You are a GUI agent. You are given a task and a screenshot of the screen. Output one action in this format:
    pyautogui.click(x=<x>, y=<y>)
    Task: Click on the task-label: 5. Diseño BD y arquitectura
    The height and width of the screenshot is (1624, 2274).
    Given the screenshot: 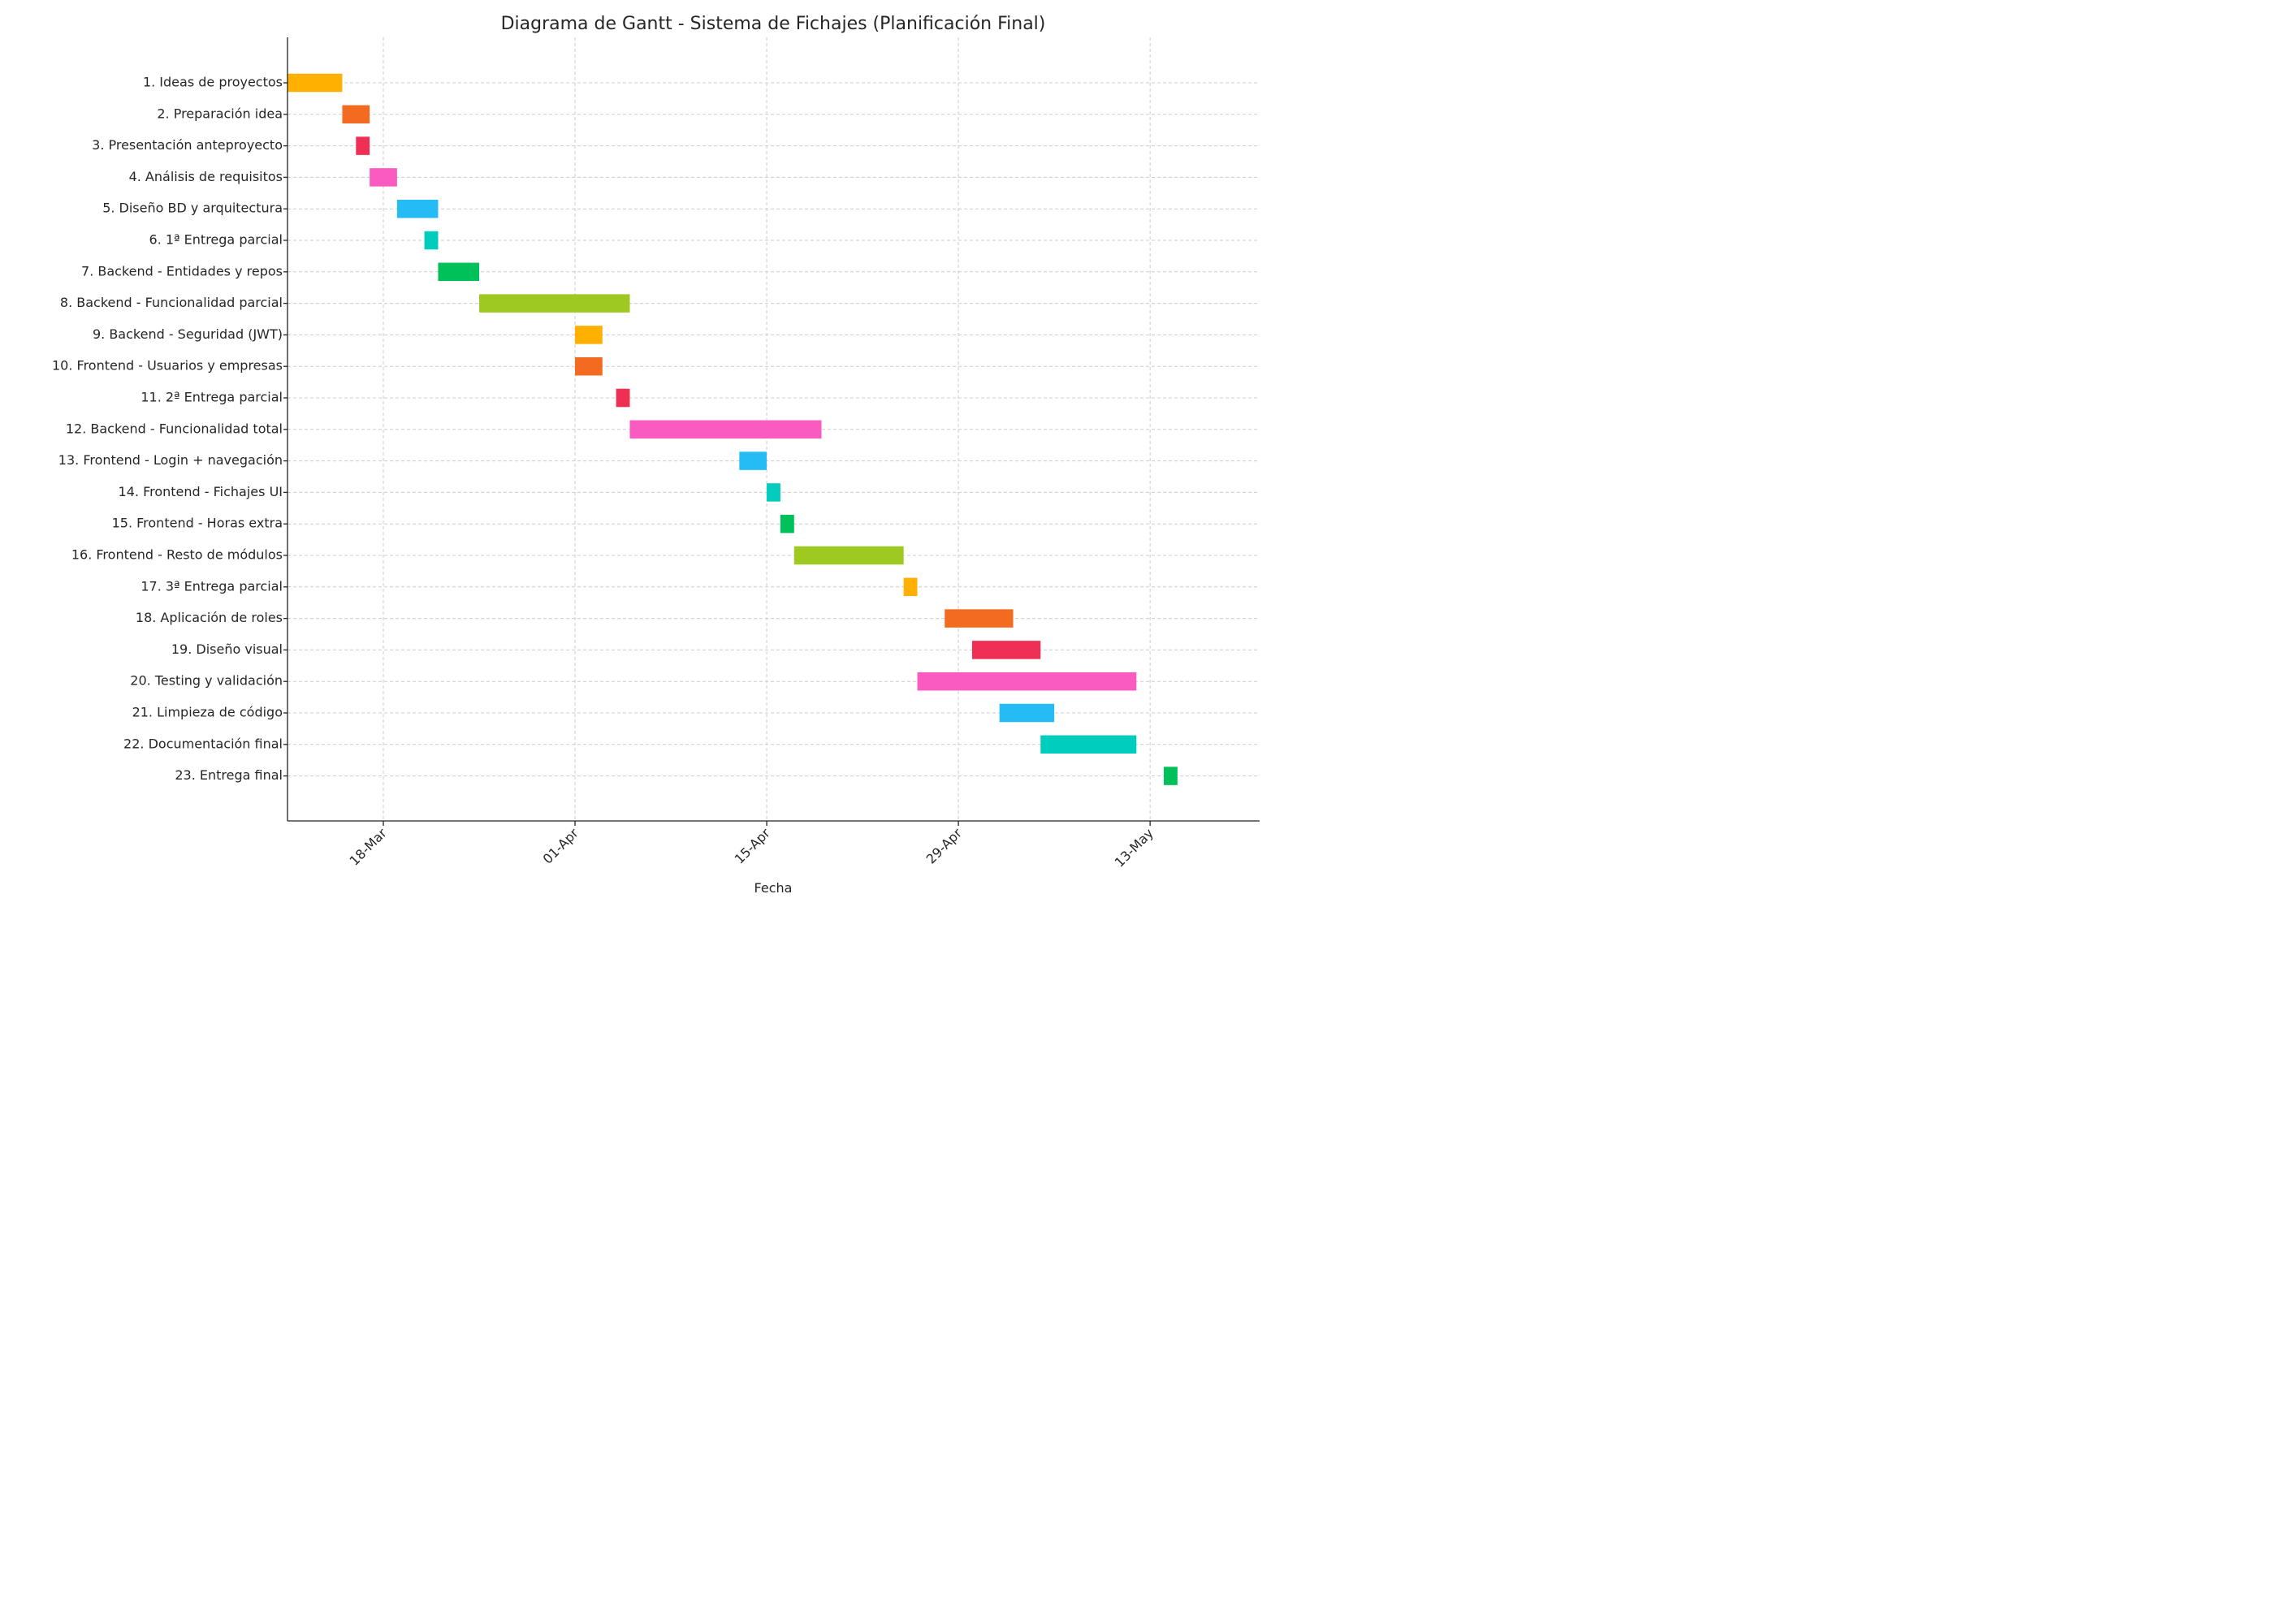 What is the action you would take?
    pyautogui.click(x=192, y=209)
    